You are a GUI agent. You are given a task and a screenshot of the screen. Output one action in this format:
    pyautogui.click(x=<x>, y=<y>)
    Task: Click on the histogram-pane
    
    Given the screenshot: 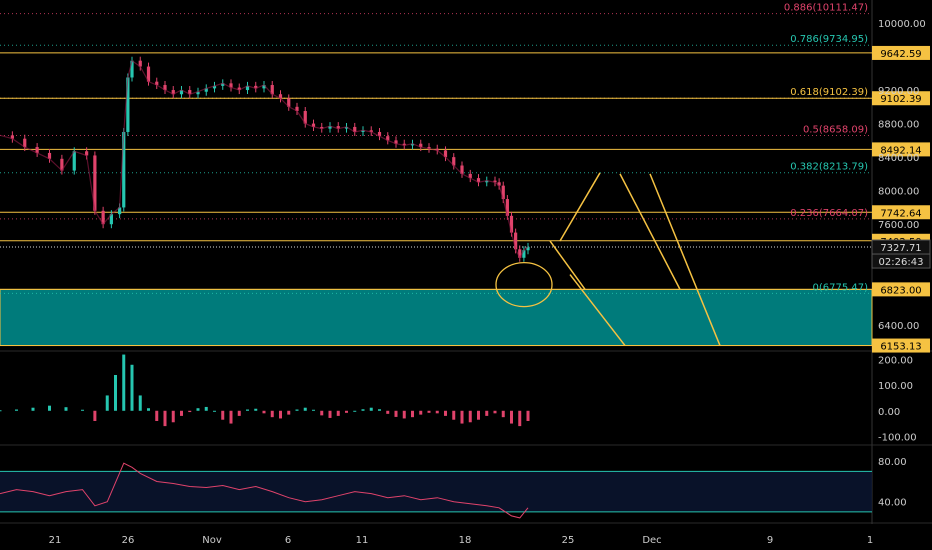 What is the action you would take?
    pyautogui.click(x=265, y=390)
    